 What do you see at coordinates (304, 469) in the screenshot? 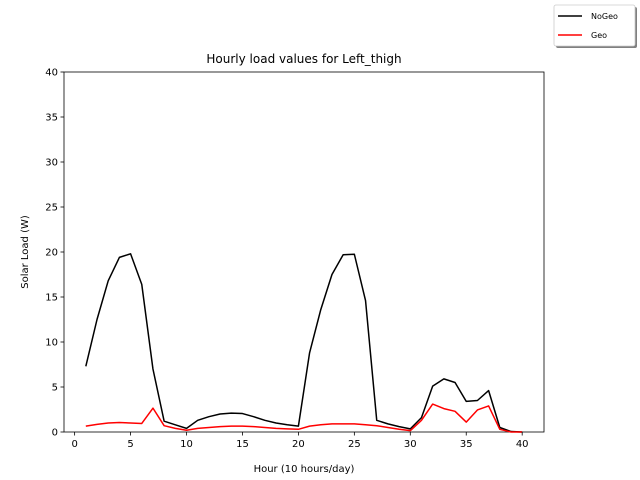
I see `x-axis-label: Hour (10 hours/day)` at bounding box center [304, 469].